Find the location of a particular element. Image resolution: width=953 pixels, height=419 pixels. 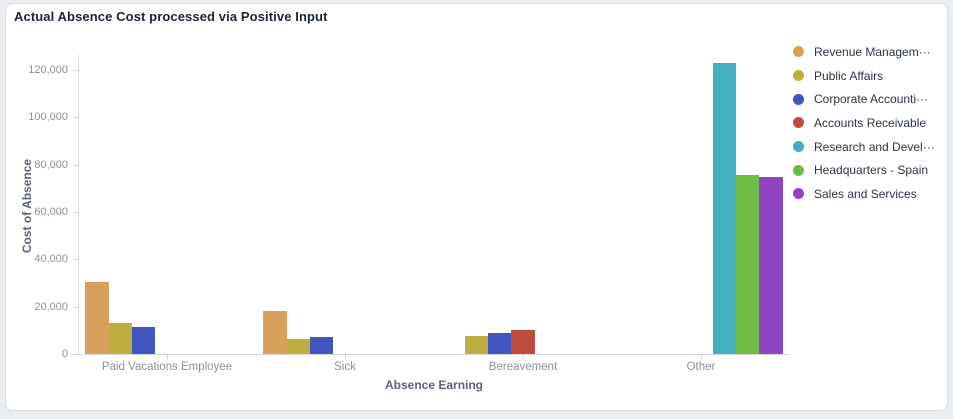

legend-item: Sales and Services is located at coordinates (864, 194).